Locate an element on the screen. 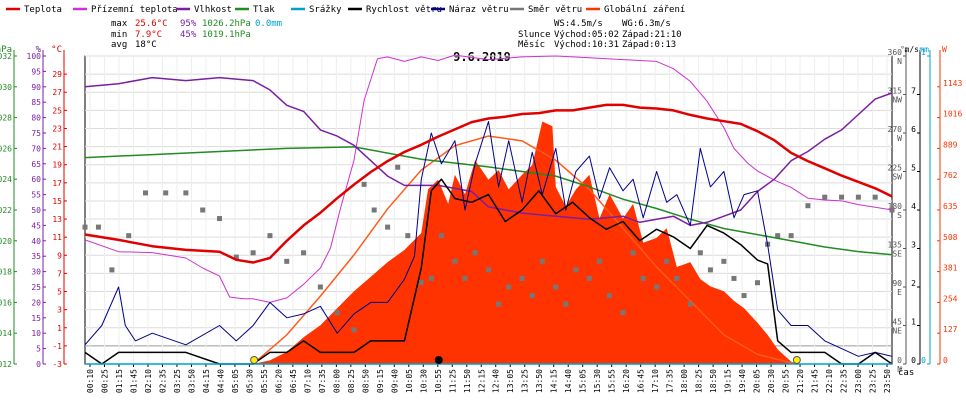  hum-tick-label: 50 is located at coordinates (36, 210).